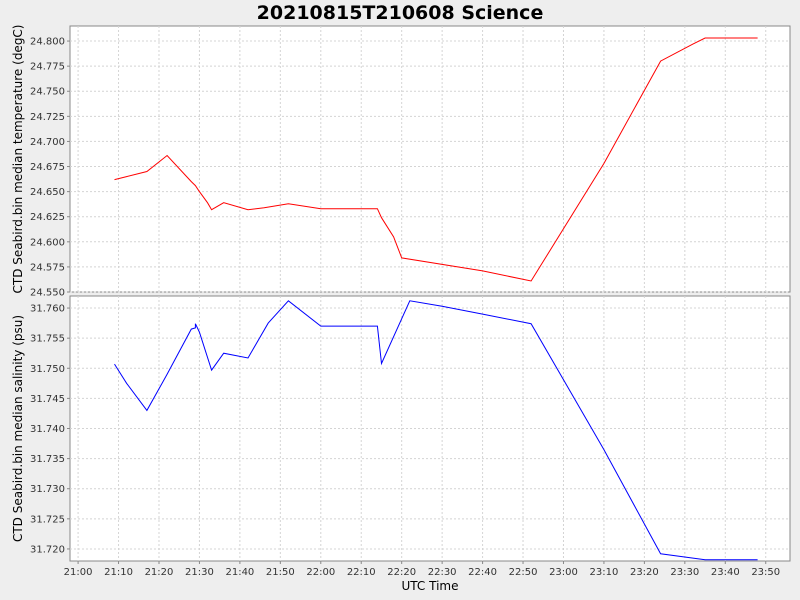 This screenshot has width=800, height=600. What do you see at coordinates (239, 572) in the screenshot?
I see `x-tick-label: 21:40` at bounding box center [239, 572].